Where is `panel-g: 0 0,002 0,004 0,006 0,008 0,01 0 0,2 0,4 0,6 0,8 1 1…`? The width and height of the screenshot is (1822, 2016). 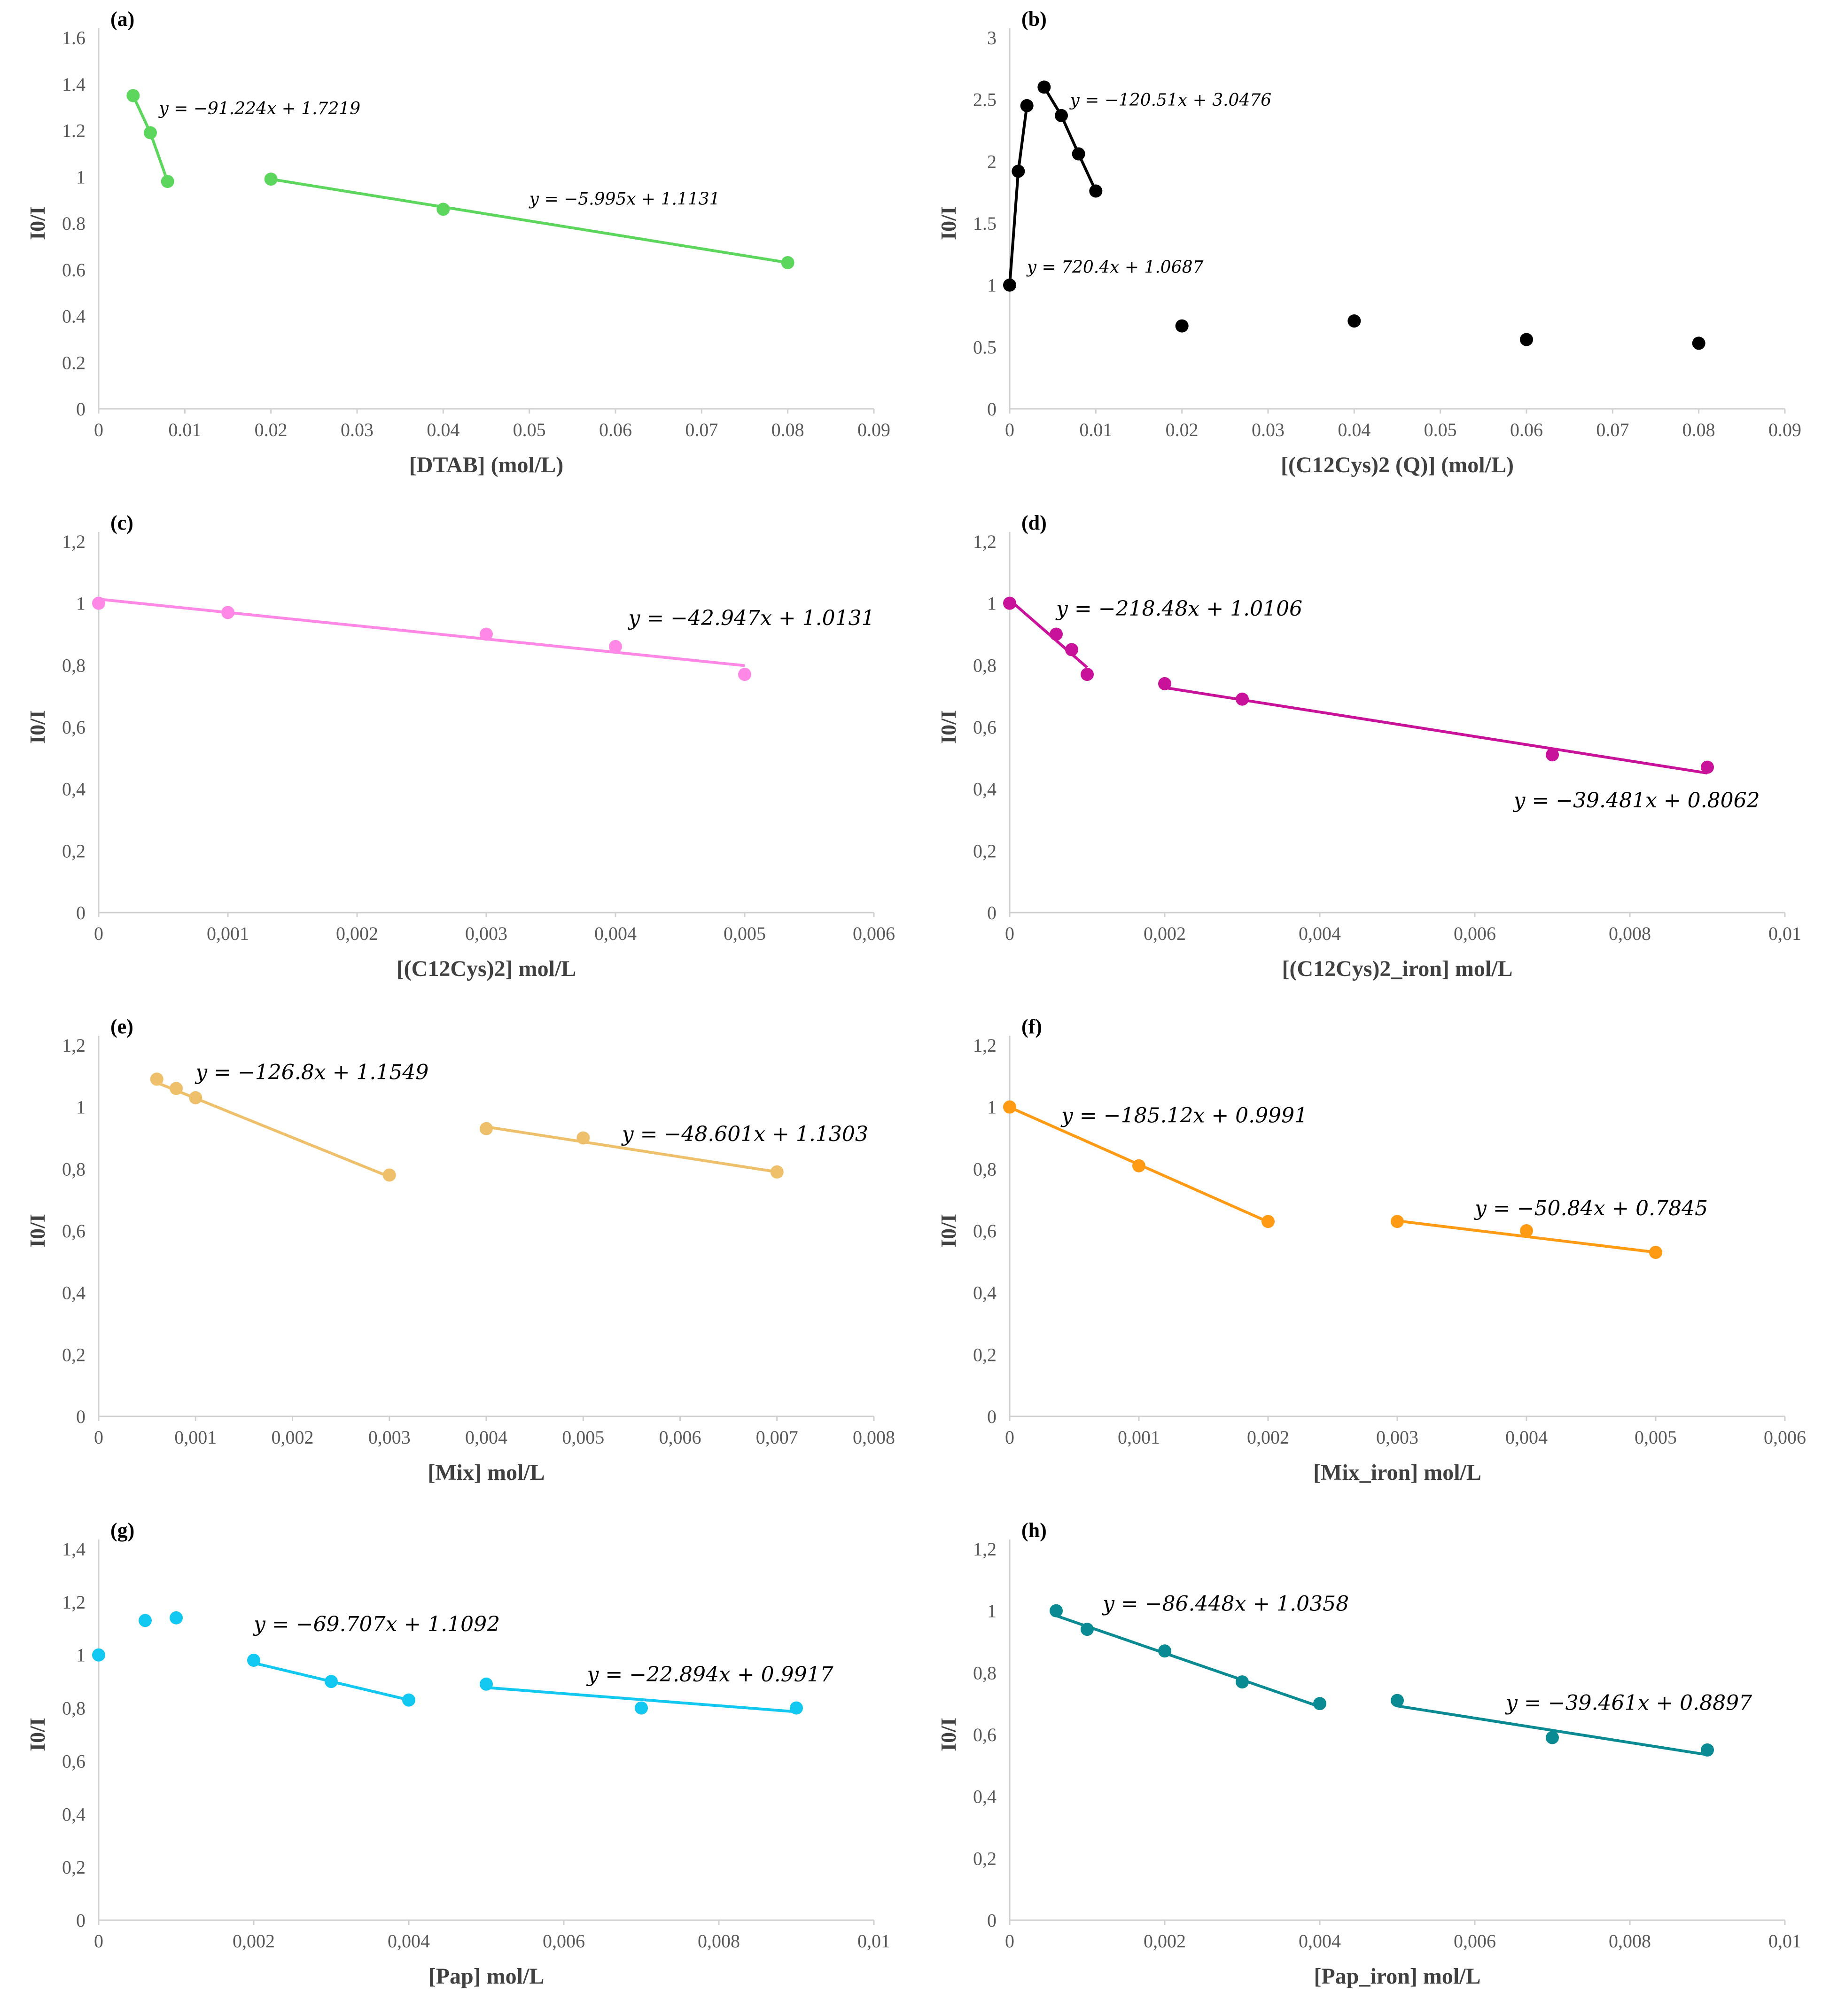
panel-g: 0 0,002 0,004 0,006 0,008 0,01 0 0,2 0,4 0,6 0,8 1 1… is located at coordinates (456, 1763).